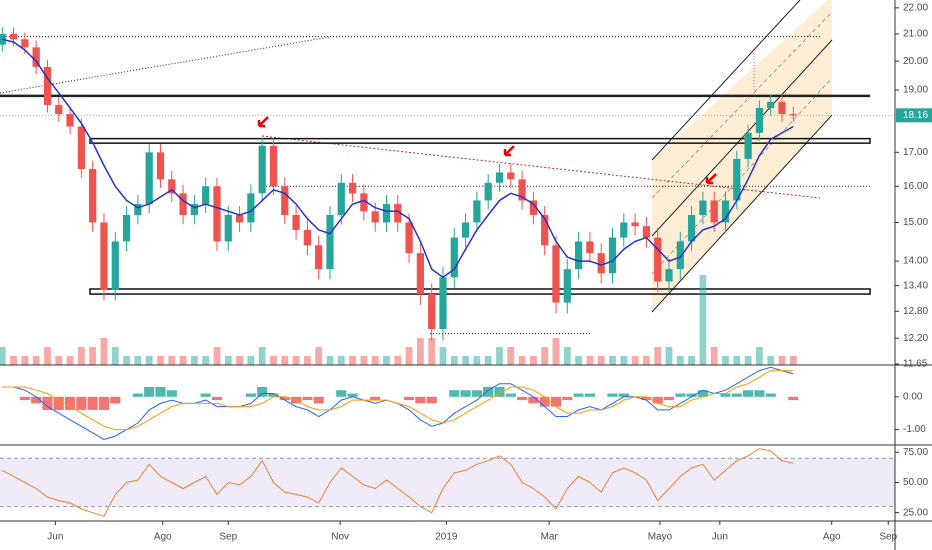  I want to click on x-tick-label: Mar, so click(550, 537).